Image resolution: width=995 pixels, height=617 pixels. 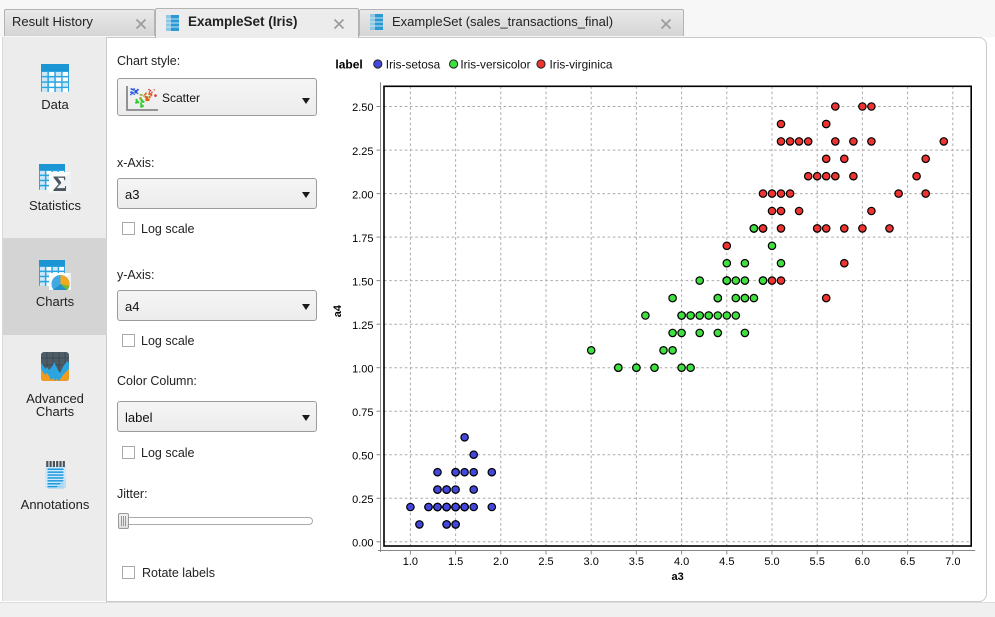 I want to click on svg-text: Iris-virginica, so click(x=581, y=65).